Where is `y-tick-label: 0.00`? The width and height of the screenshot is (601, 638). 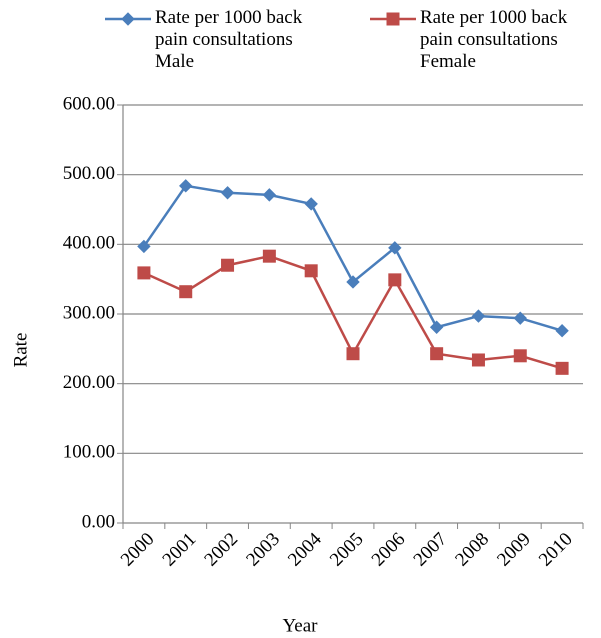 y-tick-label: 0.00 is located at coordinates (98, 521).